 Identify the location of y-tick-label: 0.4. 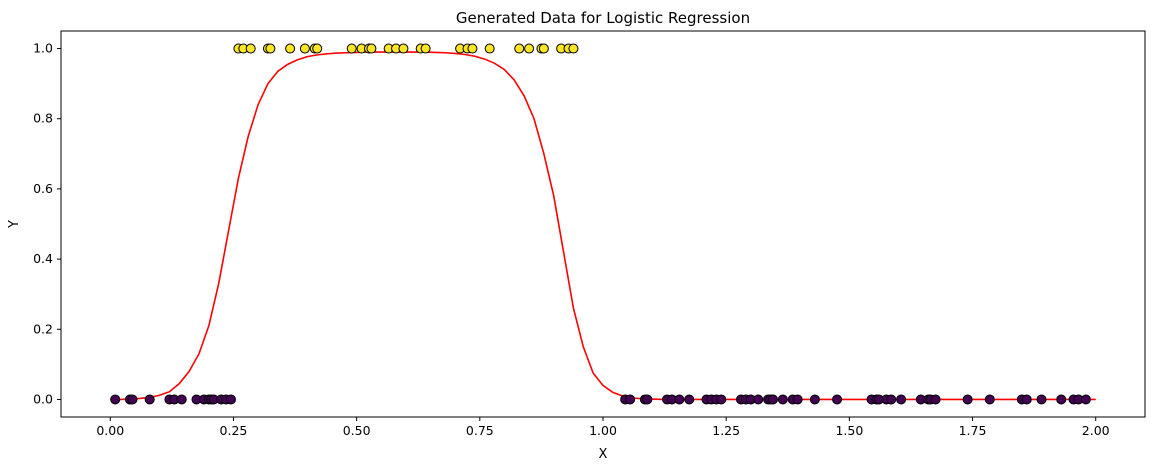
(43, 258).